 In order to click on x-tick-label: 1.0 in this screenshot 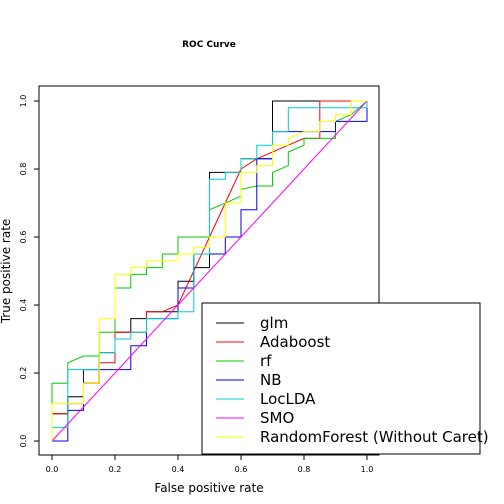, I will do `click(367, 469)`.